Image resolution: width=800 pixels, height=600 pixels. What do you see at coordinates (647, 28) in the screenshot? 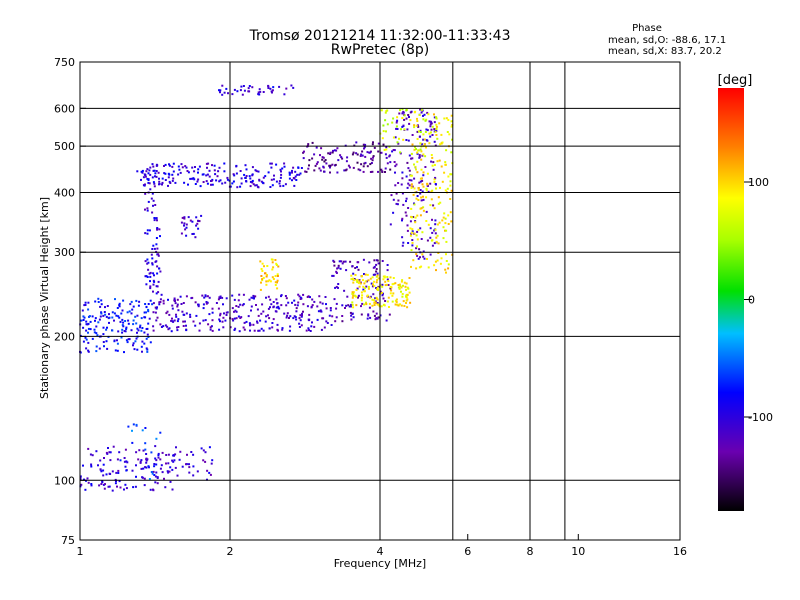
I see `stats-title: Phase` at bounding box center [647, 28].